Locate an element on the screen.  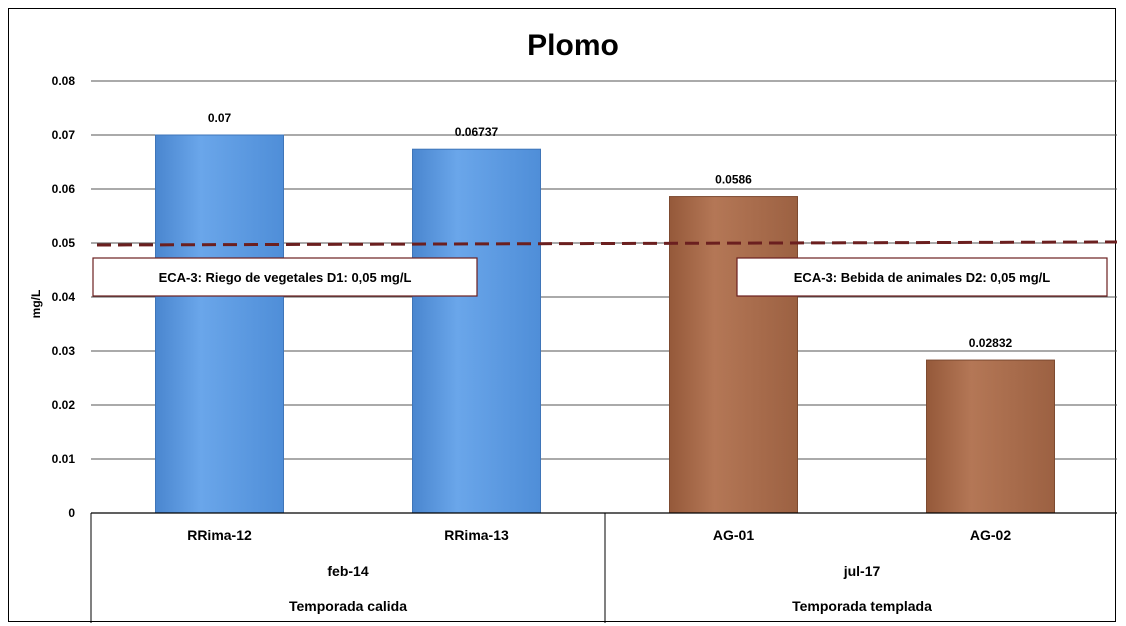
y-tick-label: 0.06 is located at coordinates (64, 189).